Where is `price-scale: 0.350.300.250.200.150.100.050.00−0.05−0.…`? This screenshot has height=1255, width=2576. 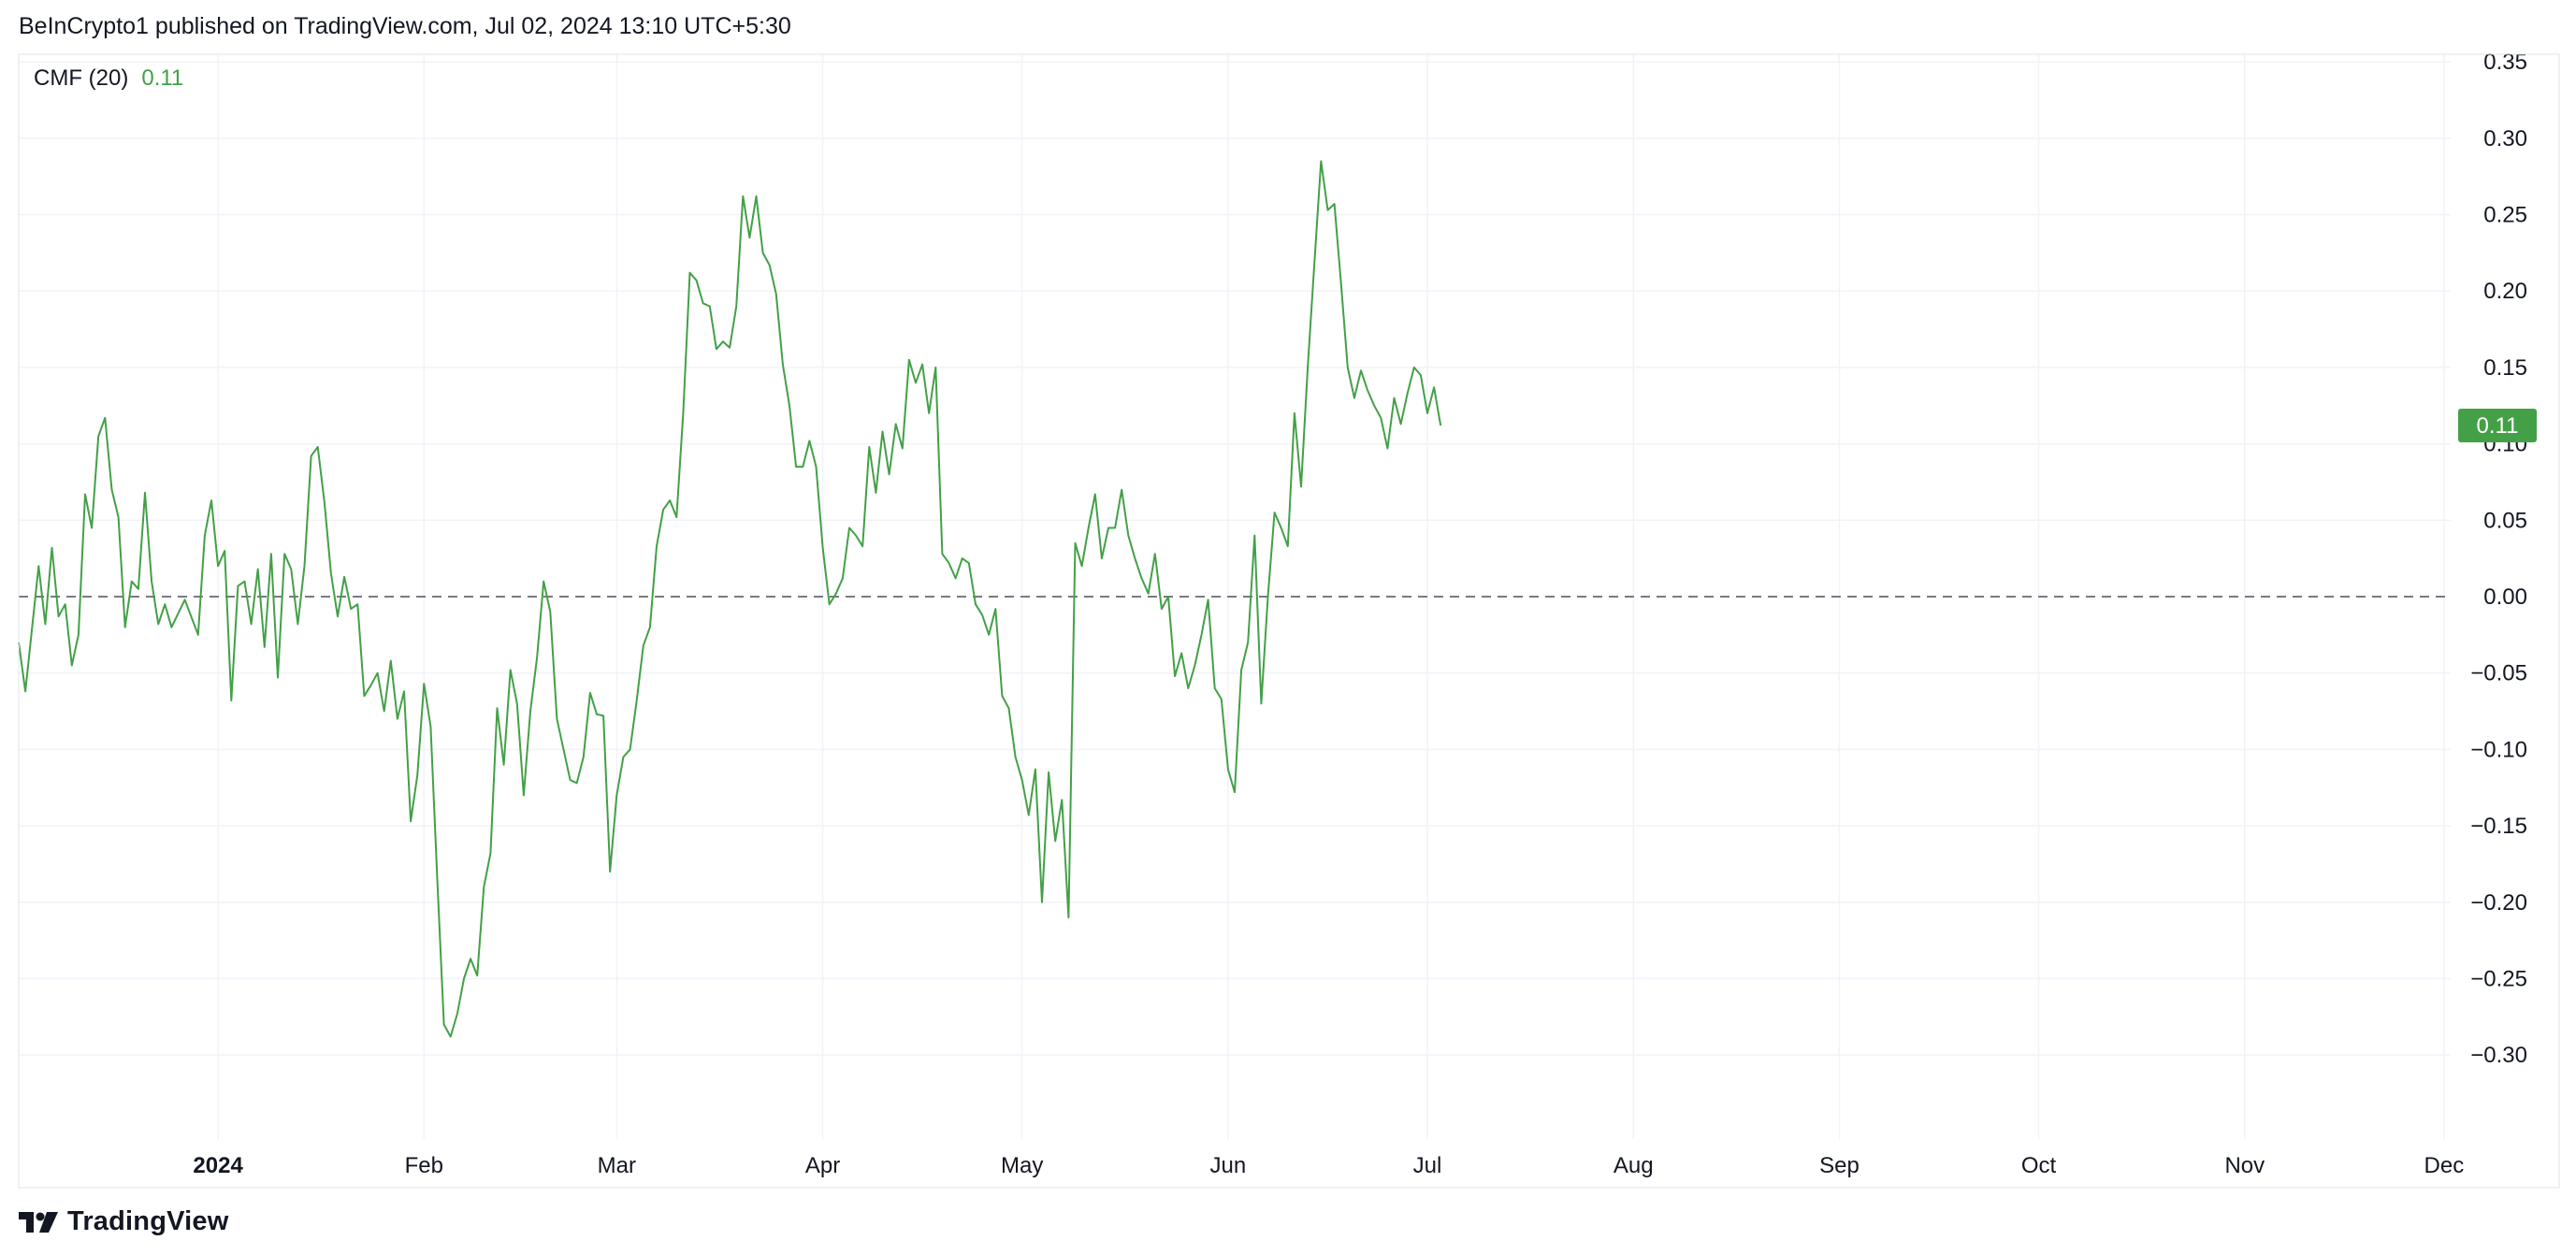
price-scale: 0.350.300.250.200.150.100.050.00−0.05−0.… is located at coordinates (2498, 559).